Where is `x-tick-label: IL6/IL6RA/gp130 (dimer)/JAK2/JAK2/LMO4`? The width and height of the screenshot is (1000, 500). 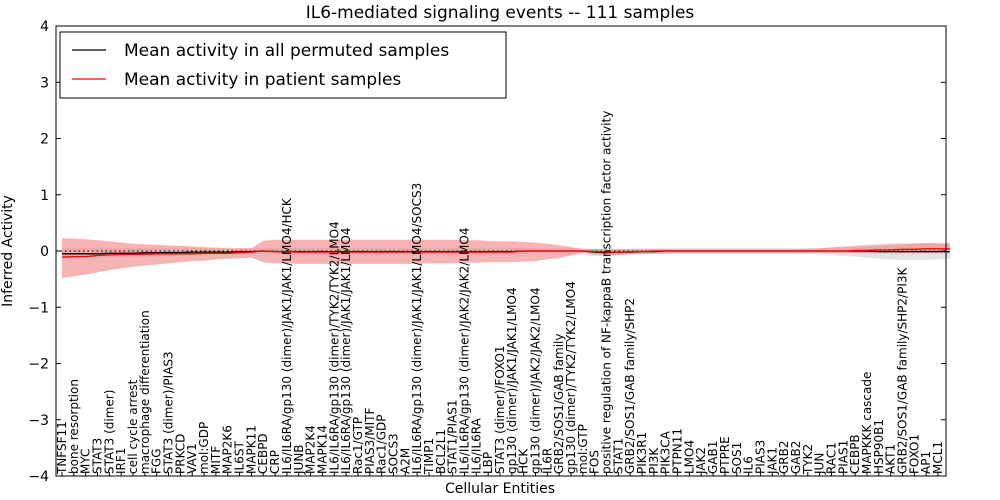 x-tick-label: IL6/IL6RA/gp130 (dimer)/JAK2/JAK2/LMO4 is located at coordinates (465, 351).